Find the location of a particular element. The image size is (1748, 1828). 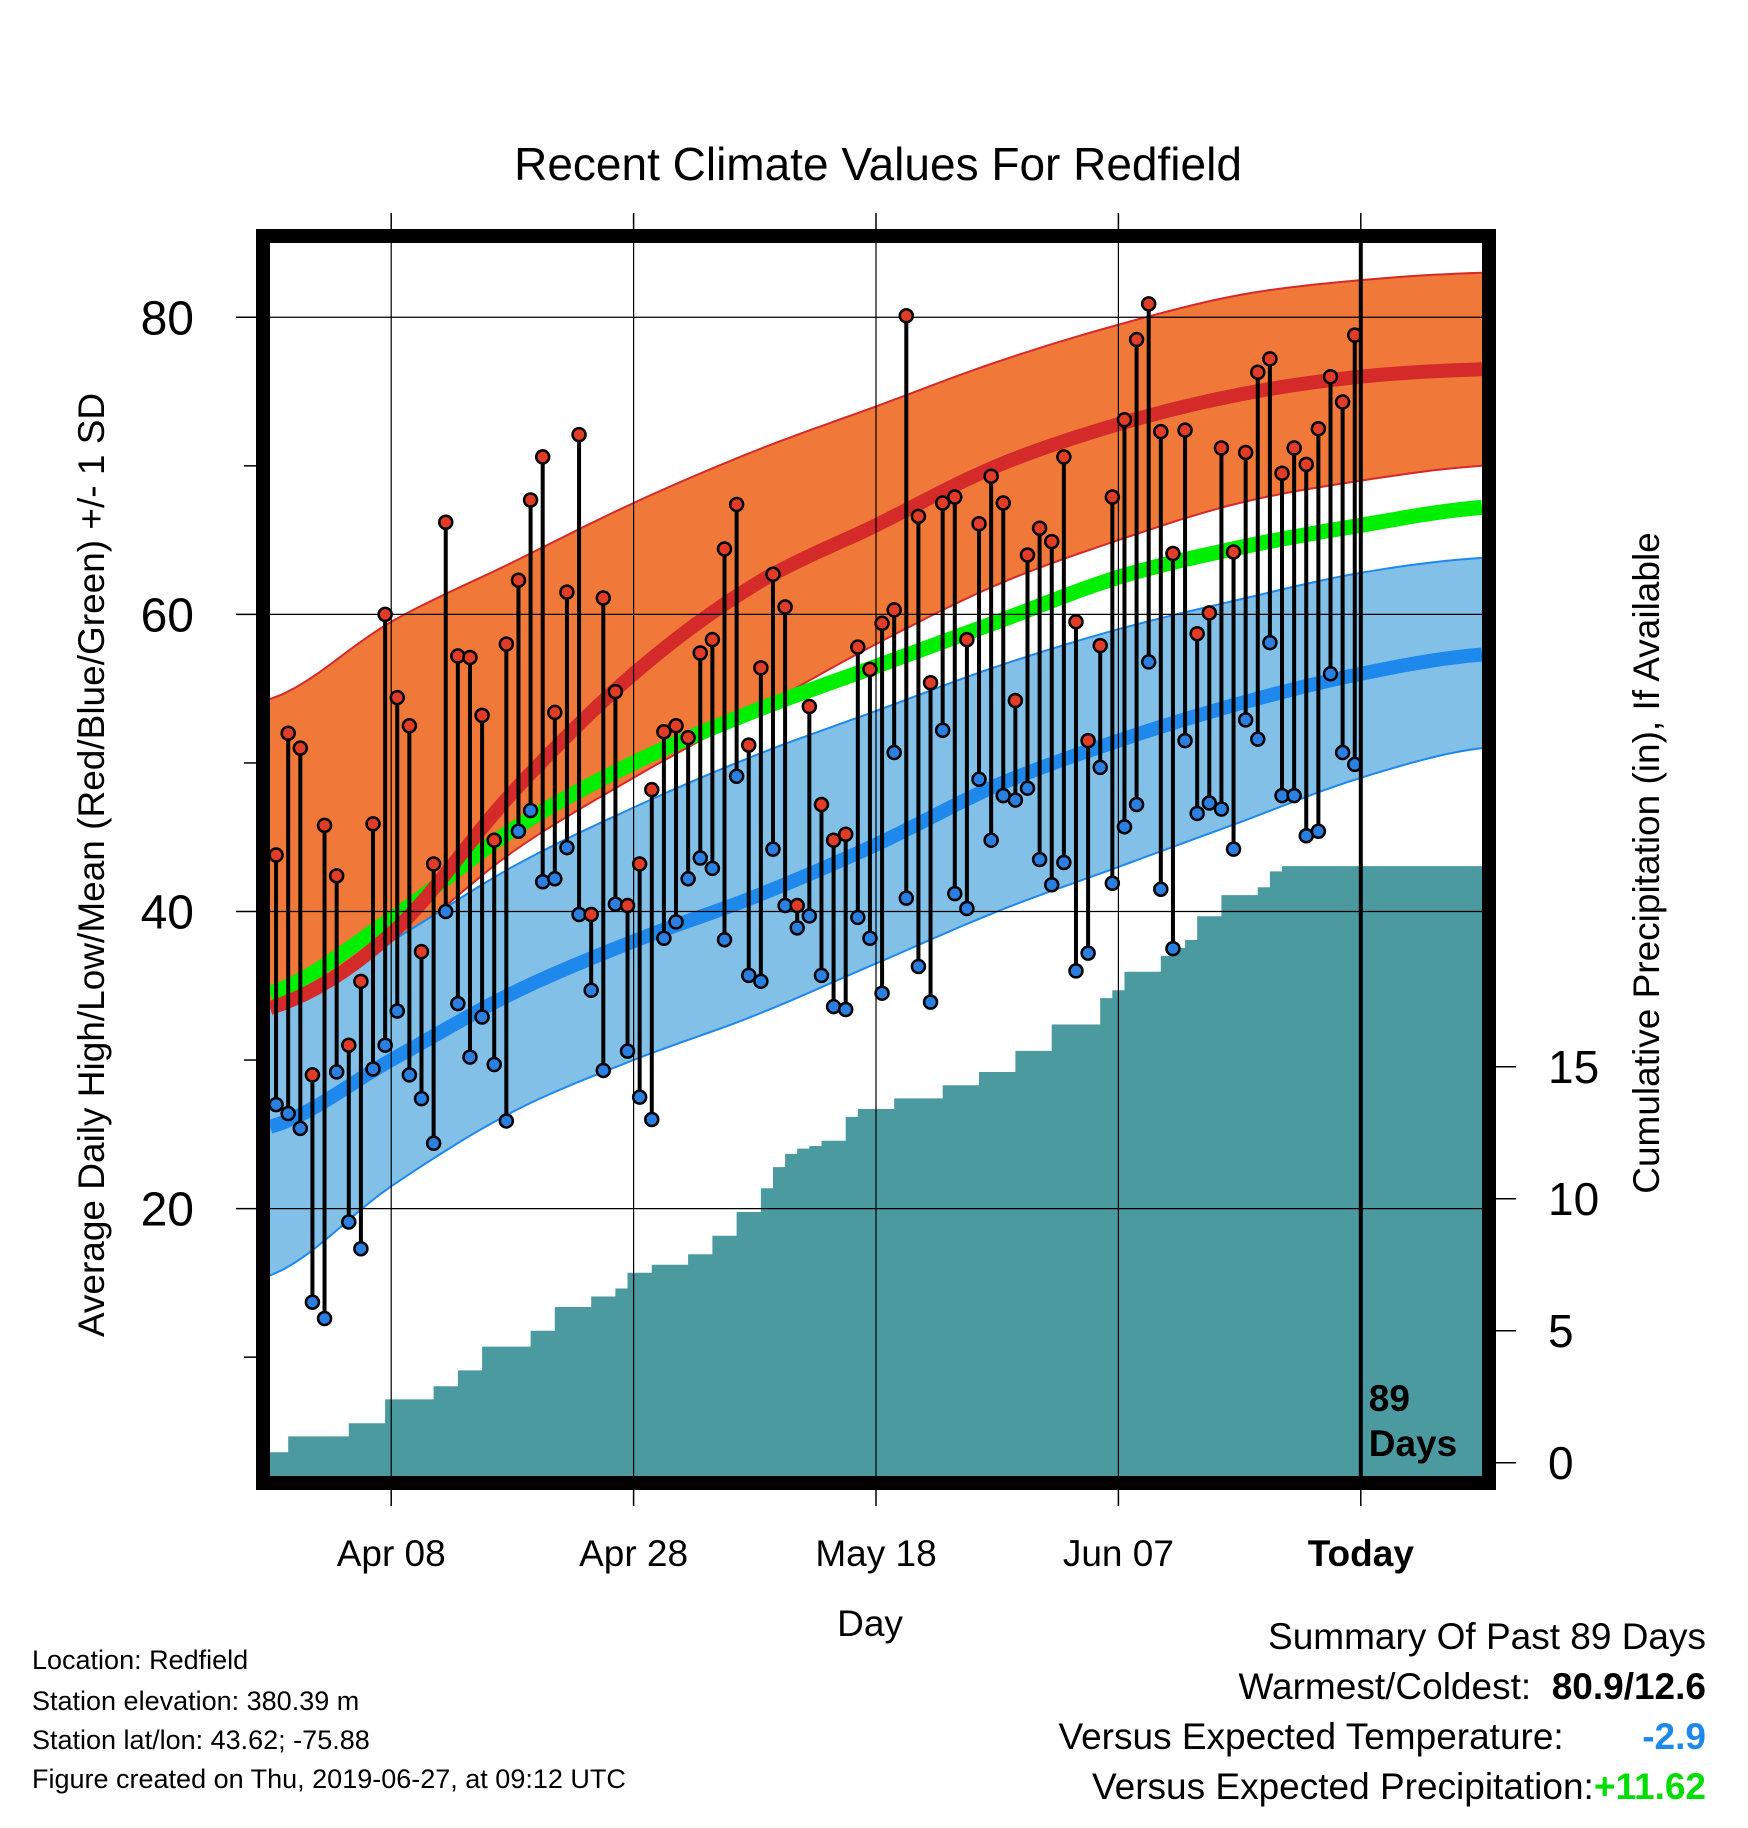

y-tick-label: 20 is located at coordinates (167, 1210).